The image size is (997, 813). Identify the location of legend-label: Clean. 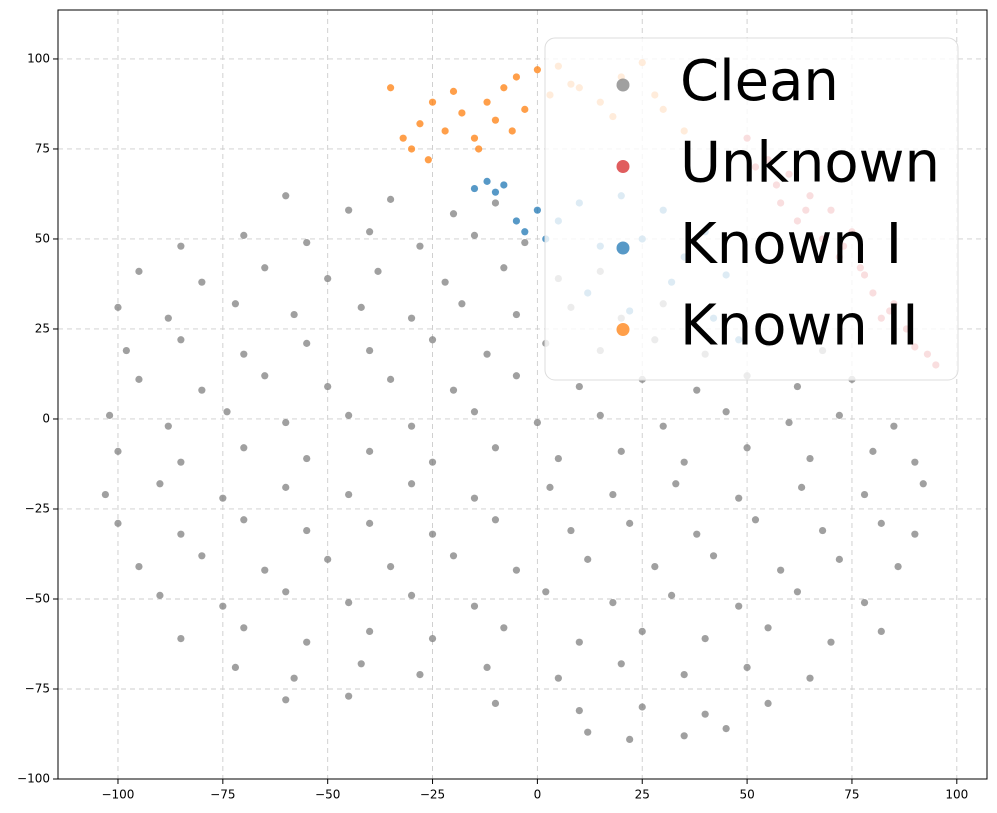
(759, 81).